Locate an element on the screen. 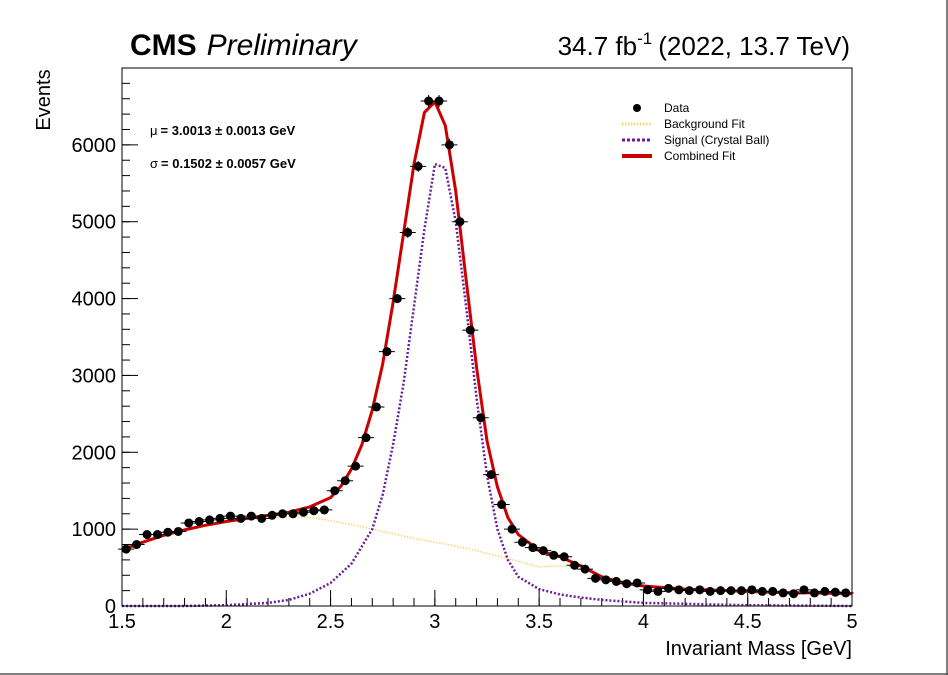 The image size is (948, 675). y-tick-label: 1000 is located at coordinates (94, 530).